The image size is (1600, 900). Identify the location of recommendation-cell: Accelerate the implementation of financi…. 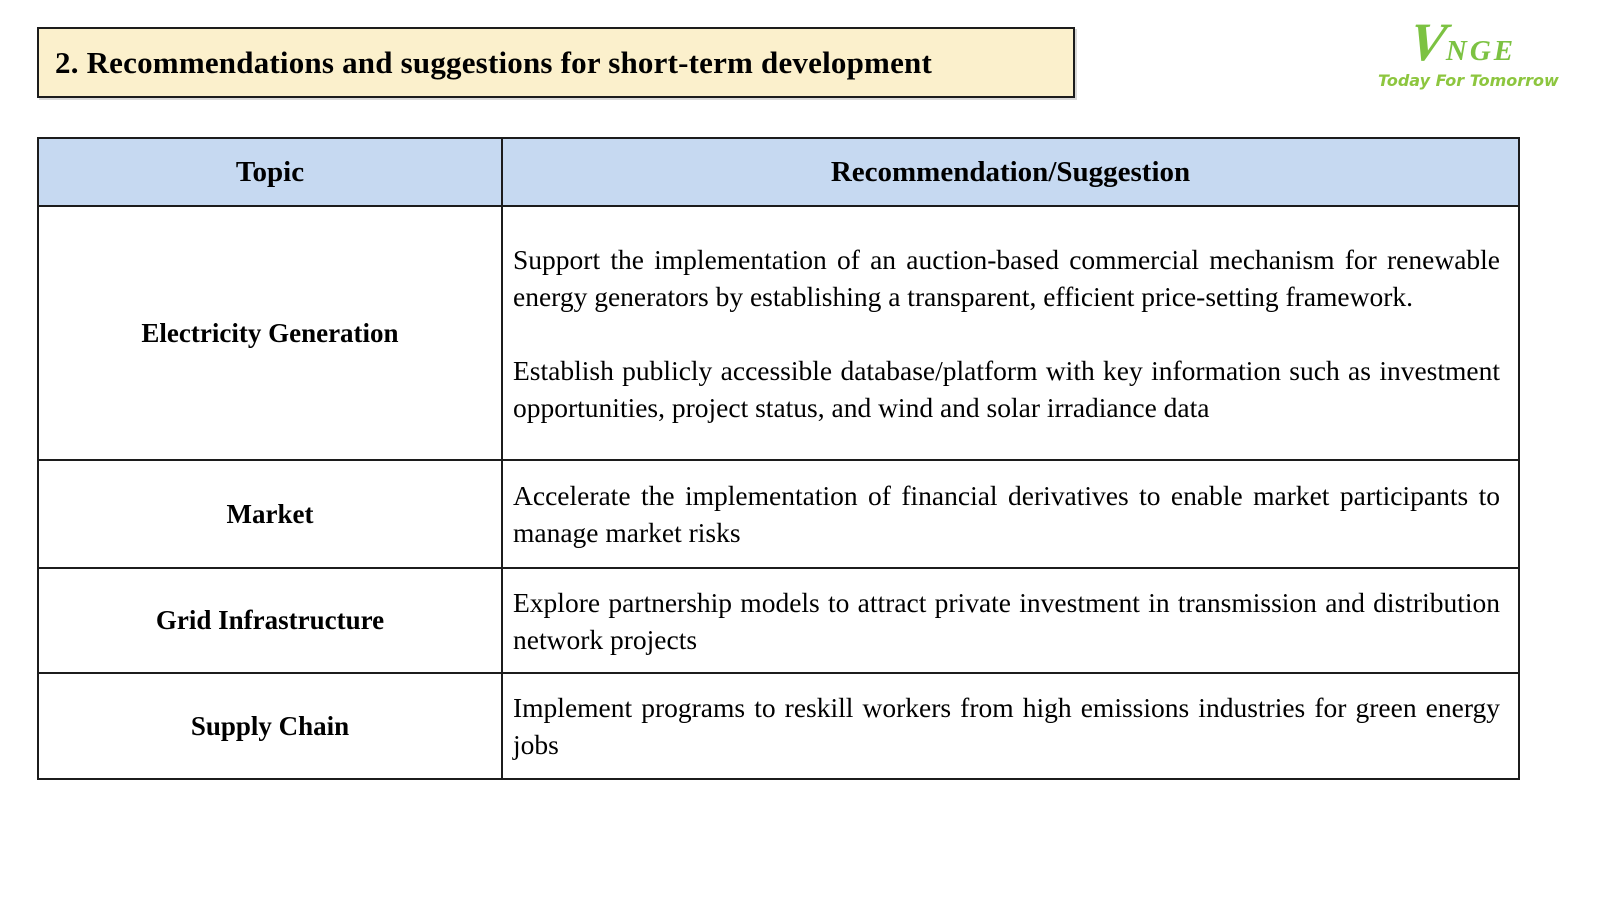
(1010, 514).